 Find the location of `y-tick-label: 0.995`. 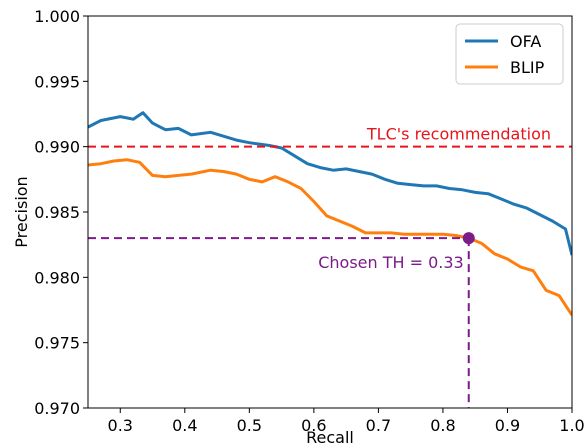

y-tick-label: 0.995 is located at coordinates (57, 81).